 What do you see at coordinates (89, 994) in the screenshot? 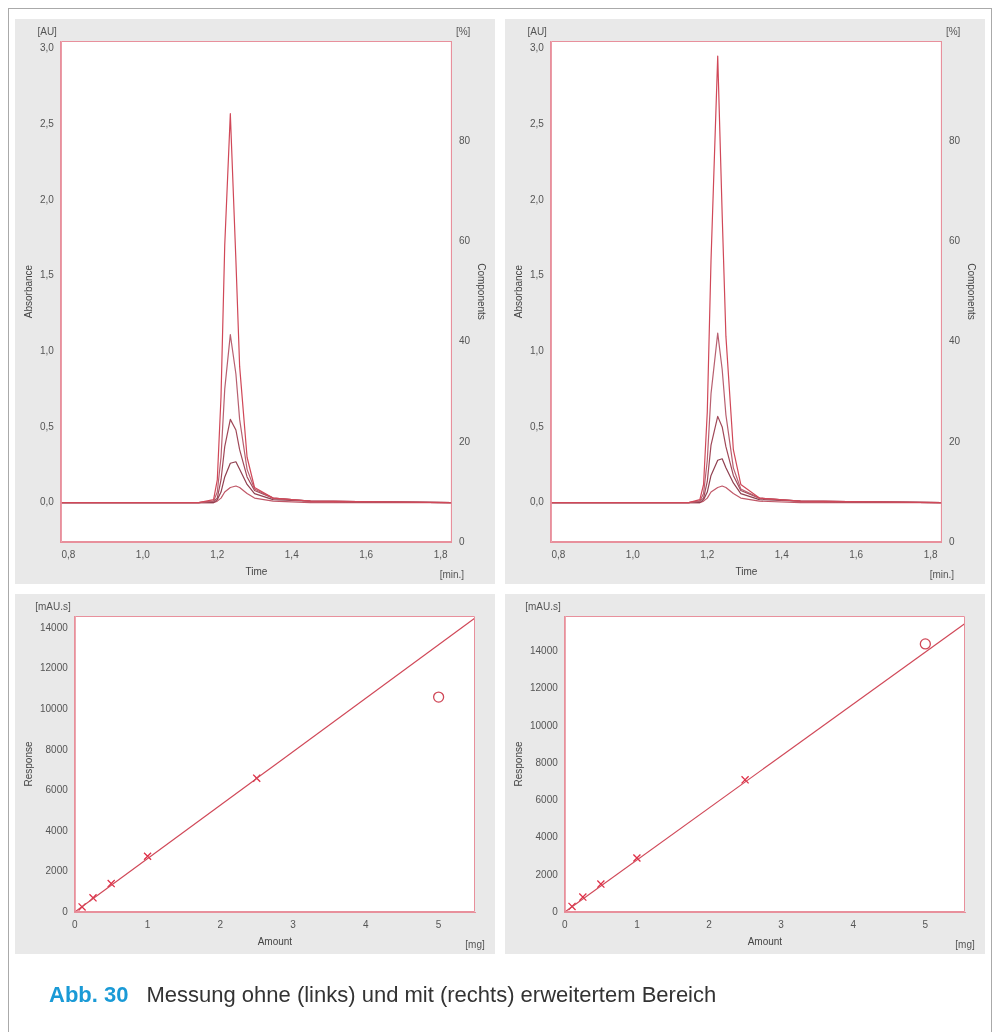
I see `caption: Abb. 30` at bounding box center [89, 994].